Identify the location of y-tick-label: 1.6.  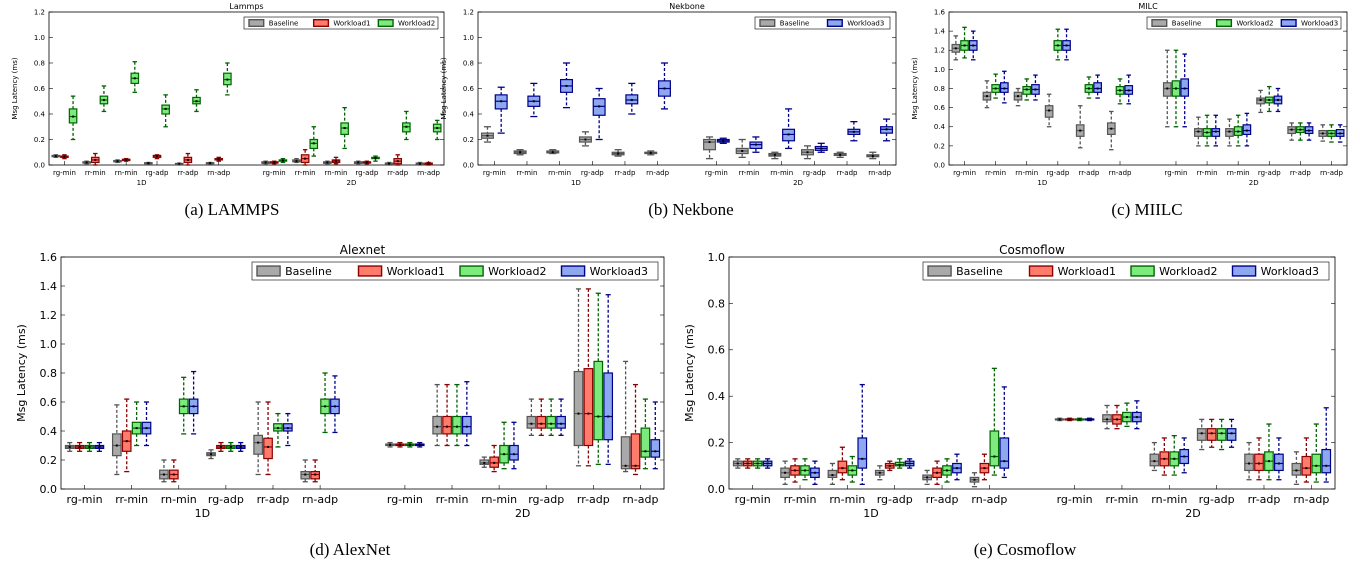
(49, 257).